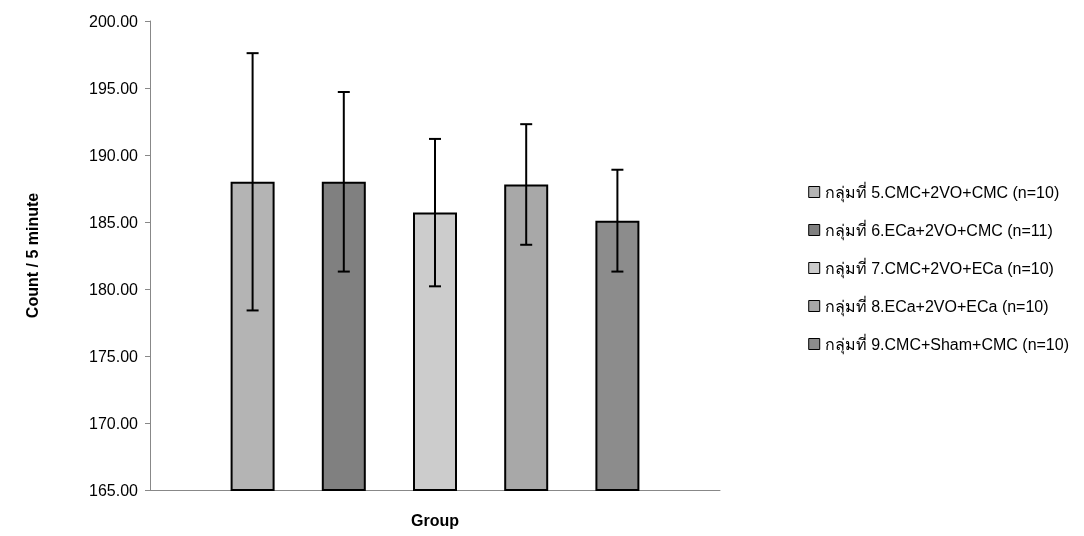  I want to click on y-tick-label: 190.00, so click(114, 155).